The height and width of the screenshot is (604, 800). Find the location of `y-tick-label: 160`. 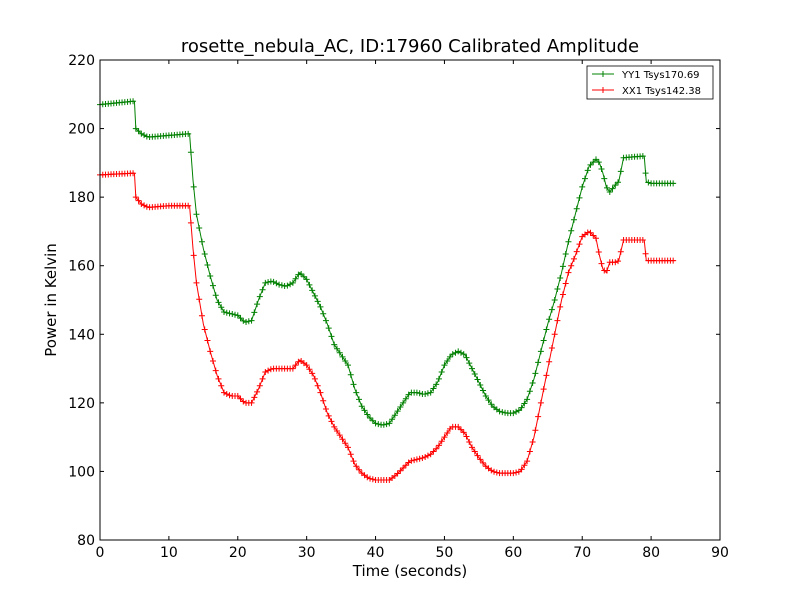

y-tick-label: 160 is located at coordinates (81, 267).